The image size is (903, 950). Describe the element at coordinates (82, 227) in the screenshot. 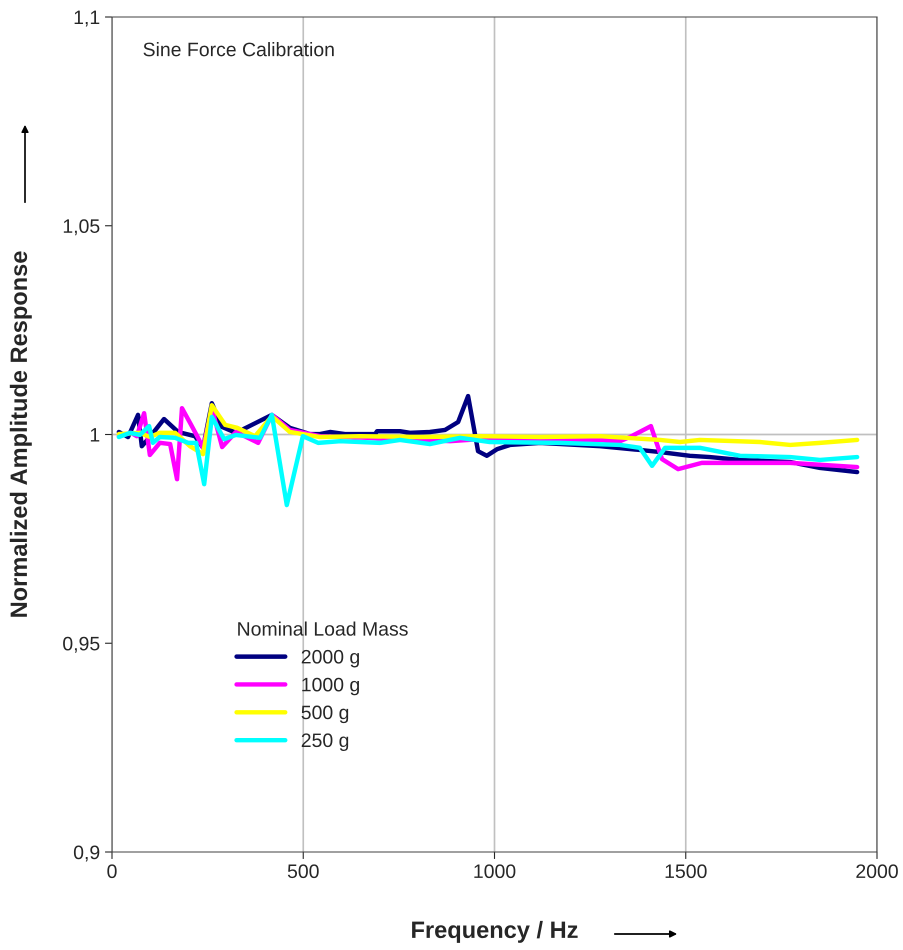

I see `y-tick-label: 1,05` at that location.